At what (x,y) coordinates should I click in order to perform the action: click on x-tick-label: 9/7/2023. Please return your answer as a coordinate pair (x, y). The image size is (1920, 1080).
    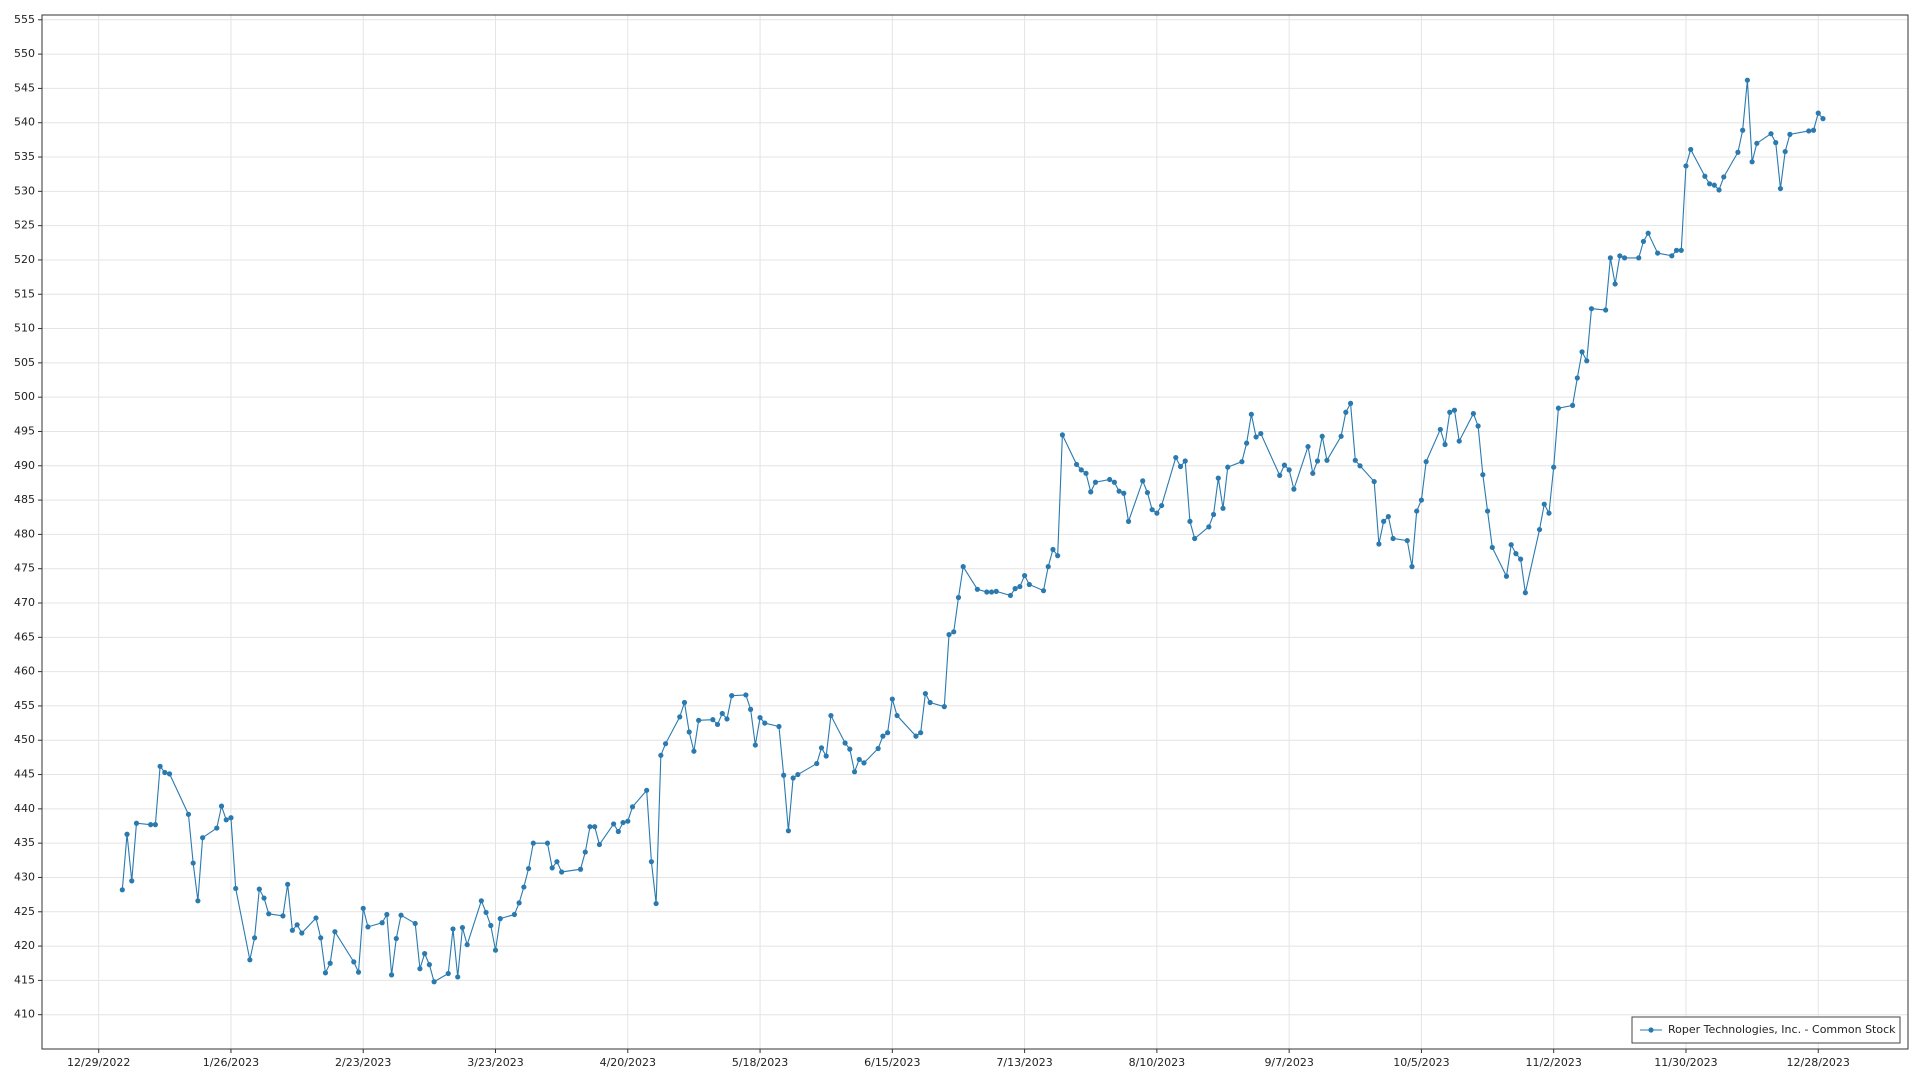
    Looking at the image, I should click on (1288, 1062).